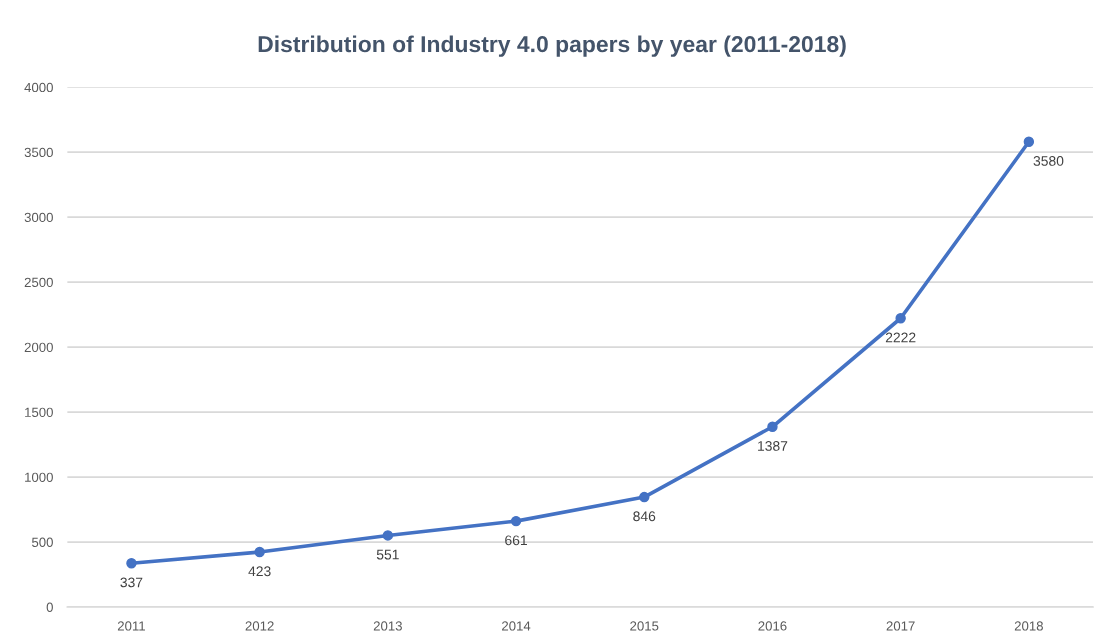  What do you see at coordinates (516, 540) in the screenshot?
I see `data-label: 661` at bounding box center [516, 540].